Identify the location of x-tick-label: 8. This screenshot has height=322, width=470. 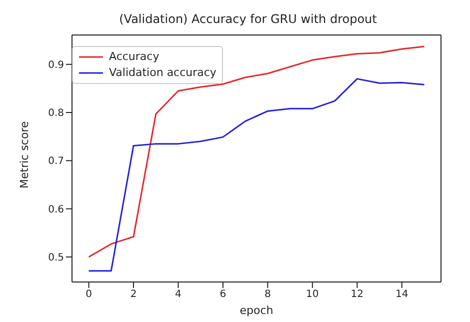
(267, 294).